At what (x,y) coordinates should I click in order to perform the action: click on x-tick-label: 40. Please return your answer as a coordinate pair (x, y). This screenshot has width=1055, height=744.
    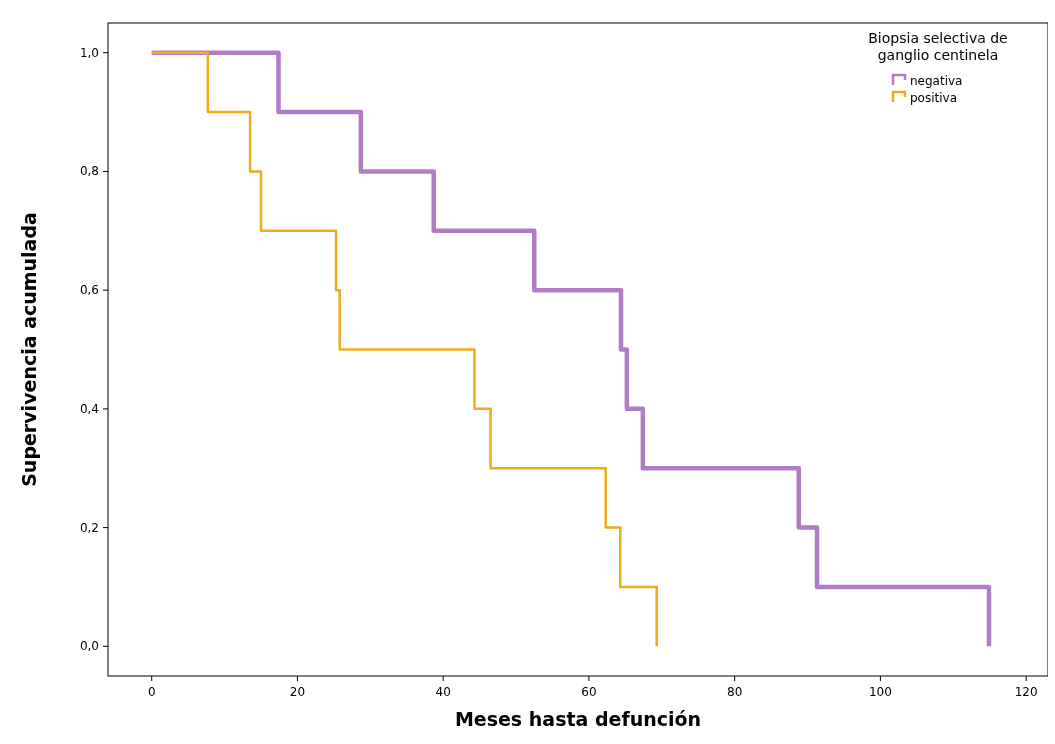
    Looking at the image, I should click on (443, 692).